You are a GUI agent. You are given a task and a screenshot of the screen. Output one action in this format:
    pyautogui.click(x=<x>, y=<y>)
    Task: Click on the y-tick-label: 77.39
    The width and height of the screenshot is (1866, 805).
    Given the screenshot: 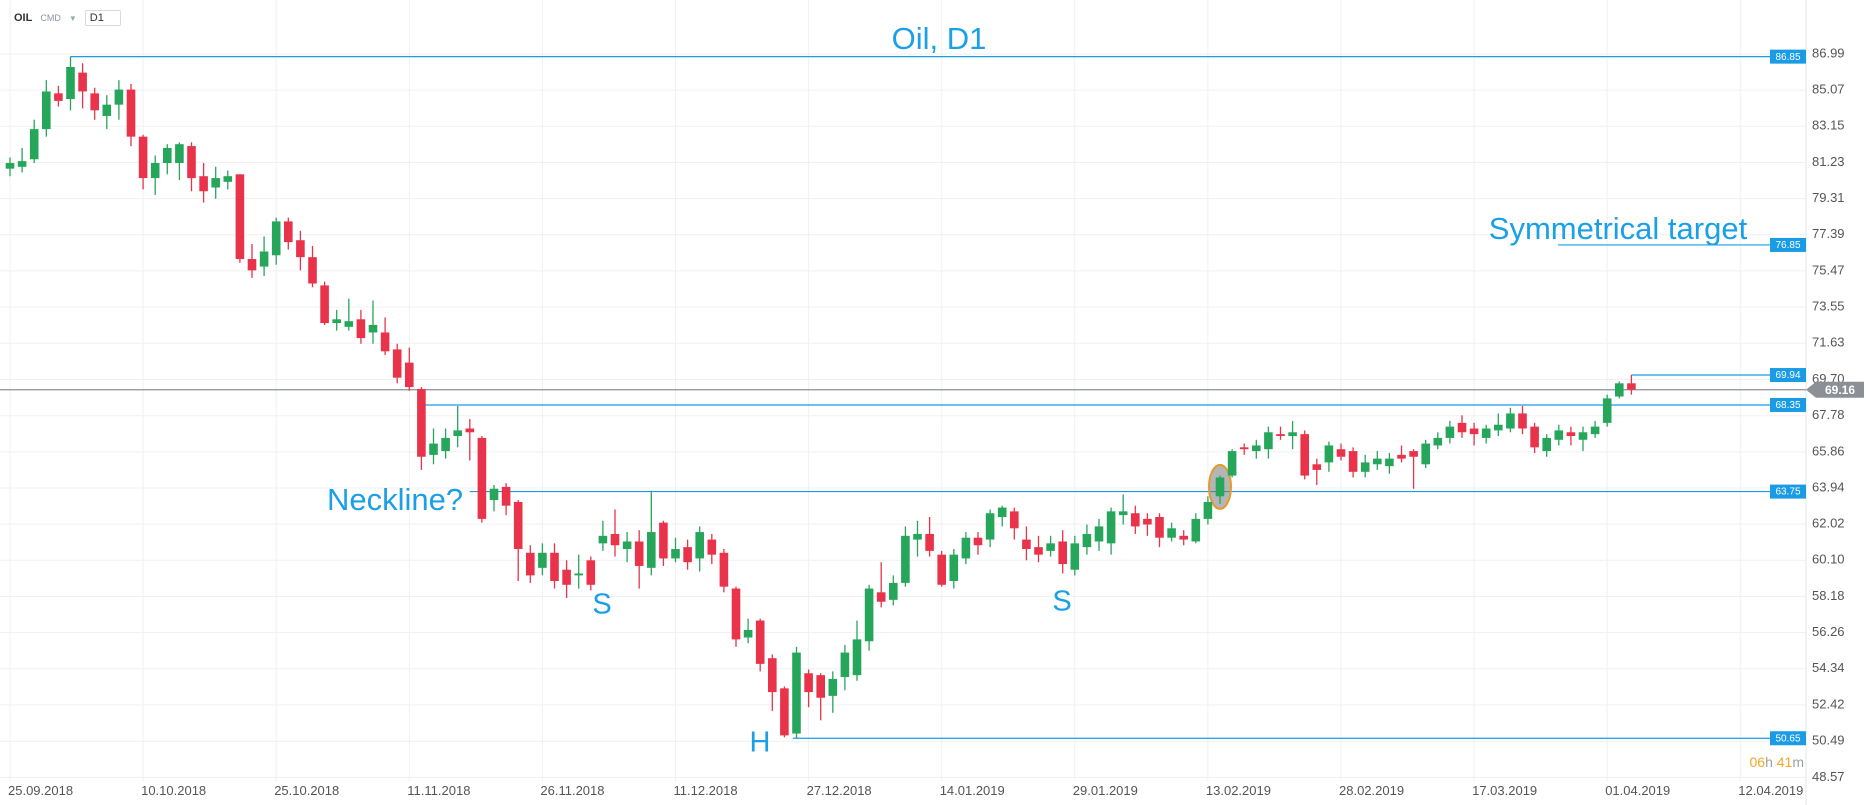 What is the action you would take?
    pyautogui.click(x=1828, y=233)
    